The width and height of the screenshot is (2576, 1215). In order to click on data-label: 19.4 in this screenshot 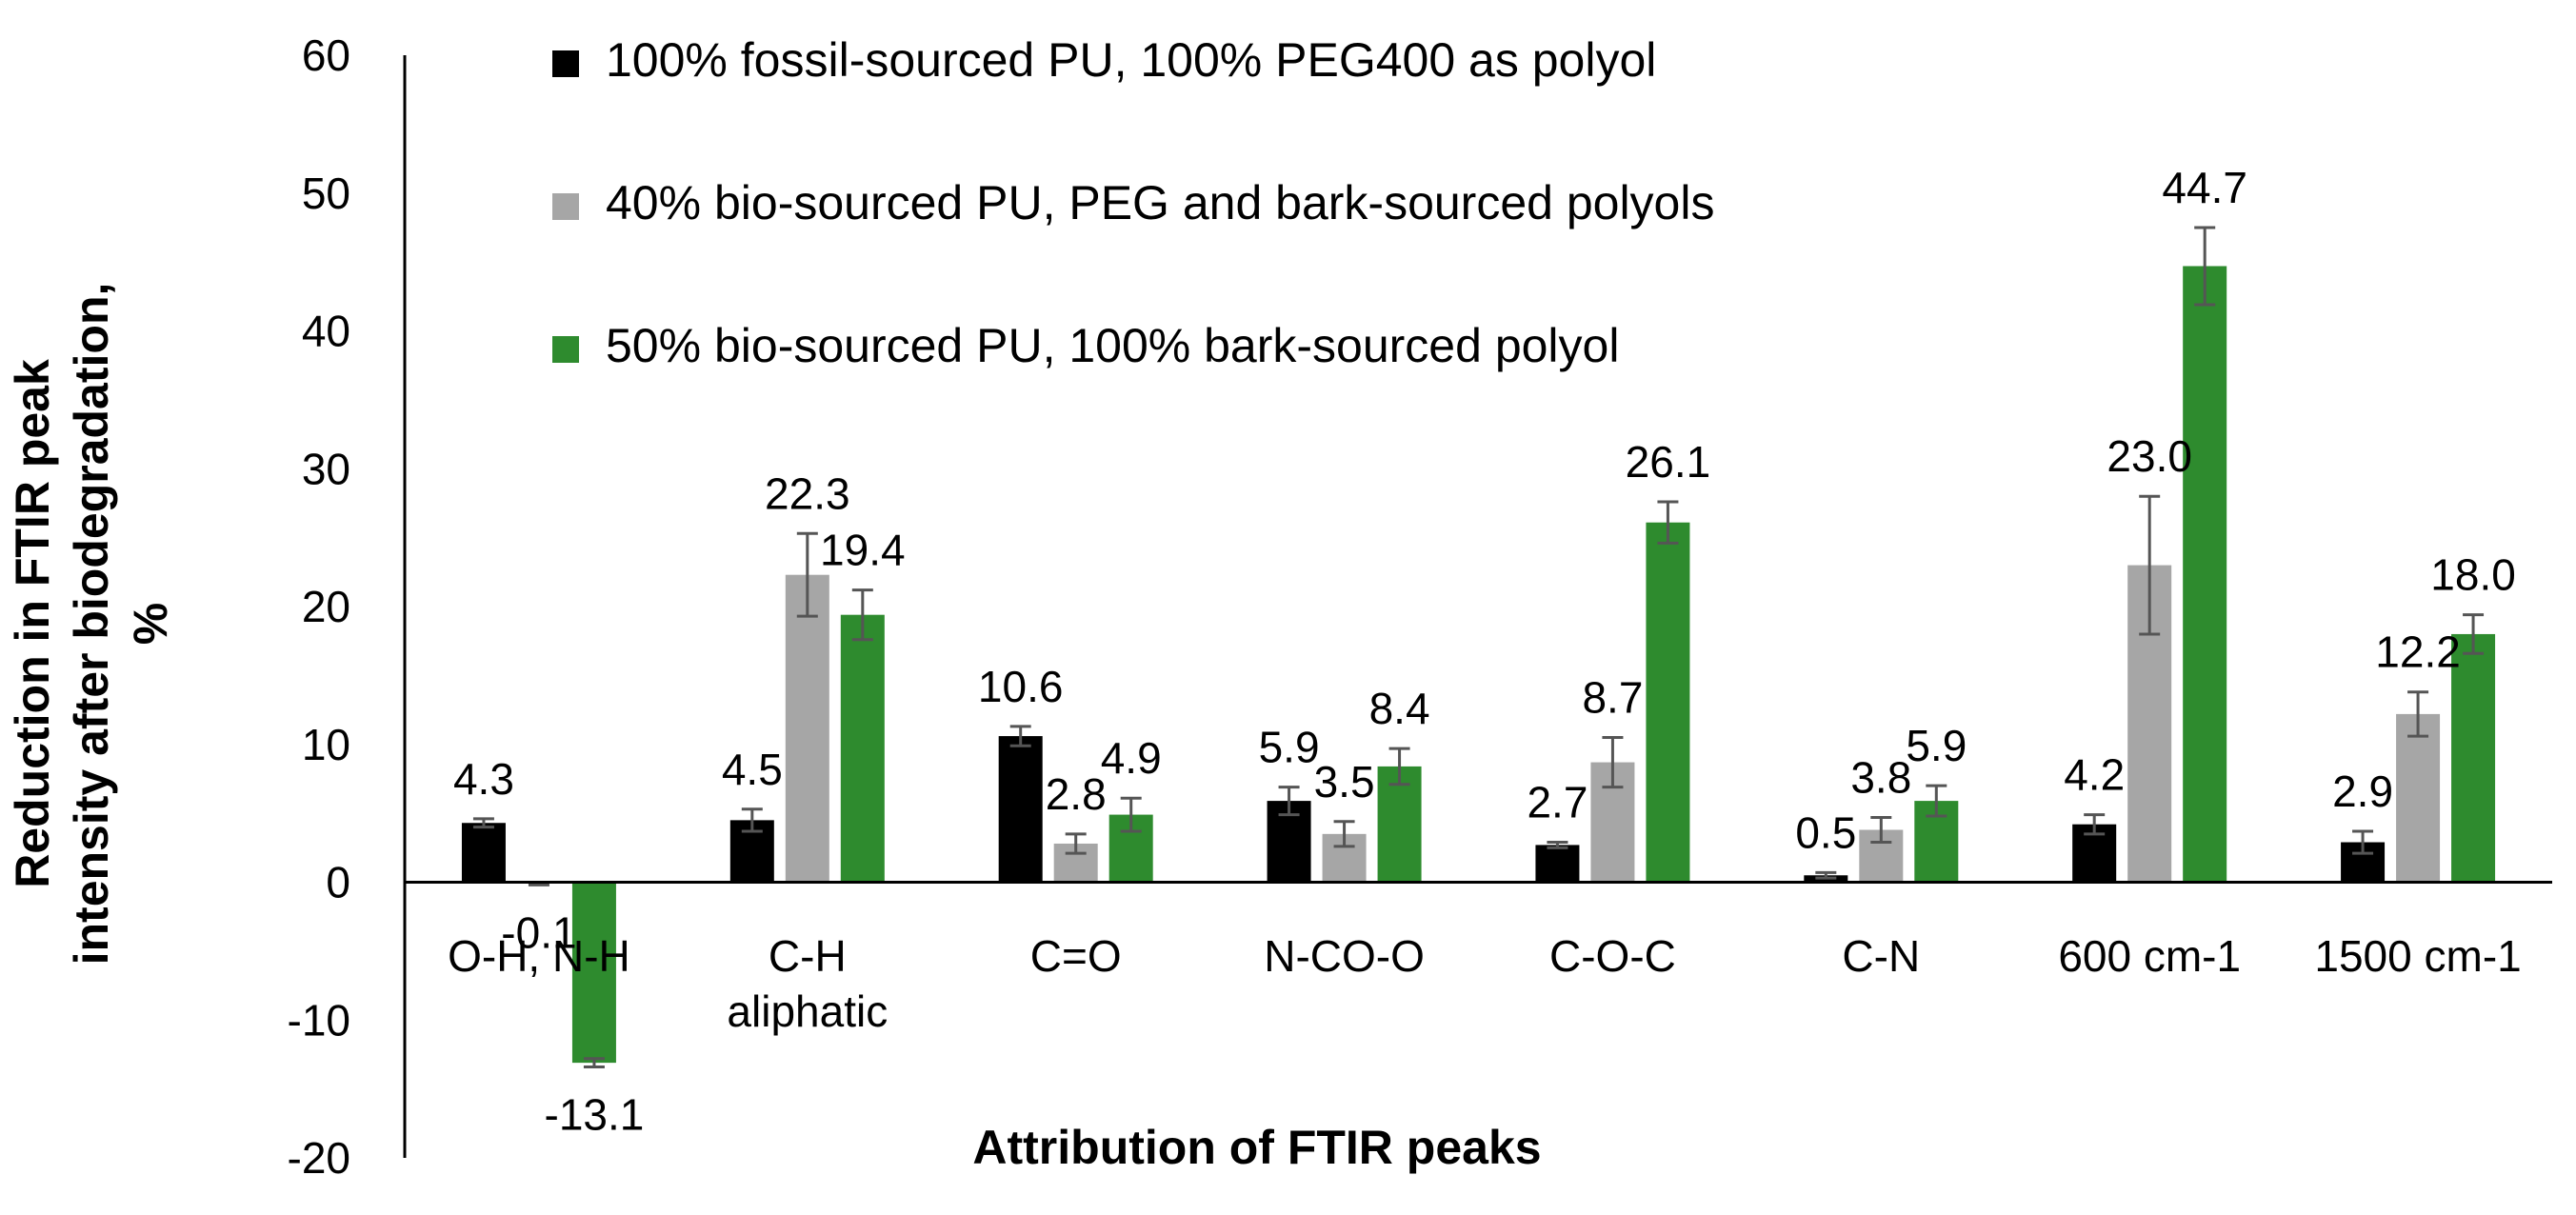, I will do `click(863, 550)`.